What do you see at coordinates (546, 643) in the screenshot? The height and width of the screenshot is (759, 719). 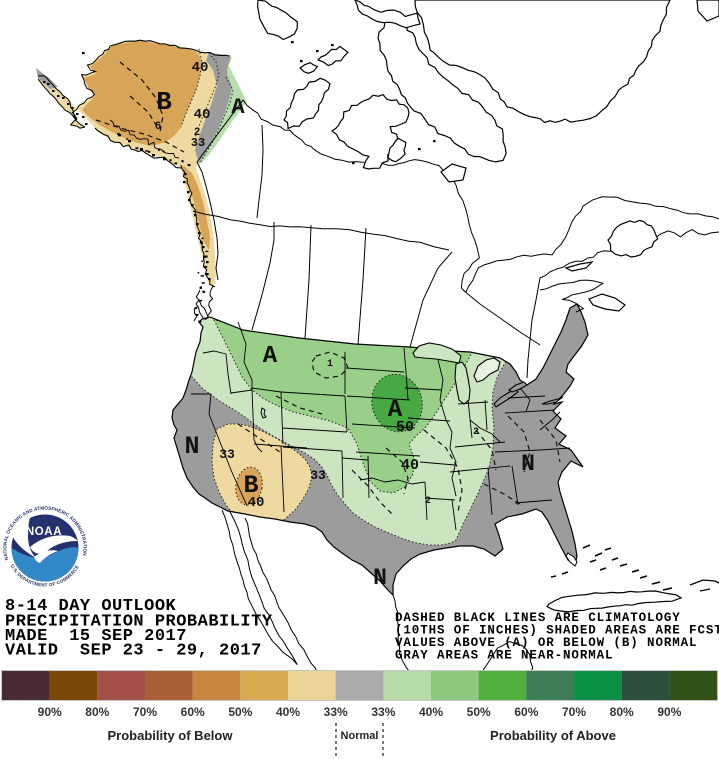 I see `svg-text:VALUES ABOVE (A) OR BELOW (B): VALUES ABOVE (A) OR BELOW (B) NORMAL` at bounding box center [546, 643].